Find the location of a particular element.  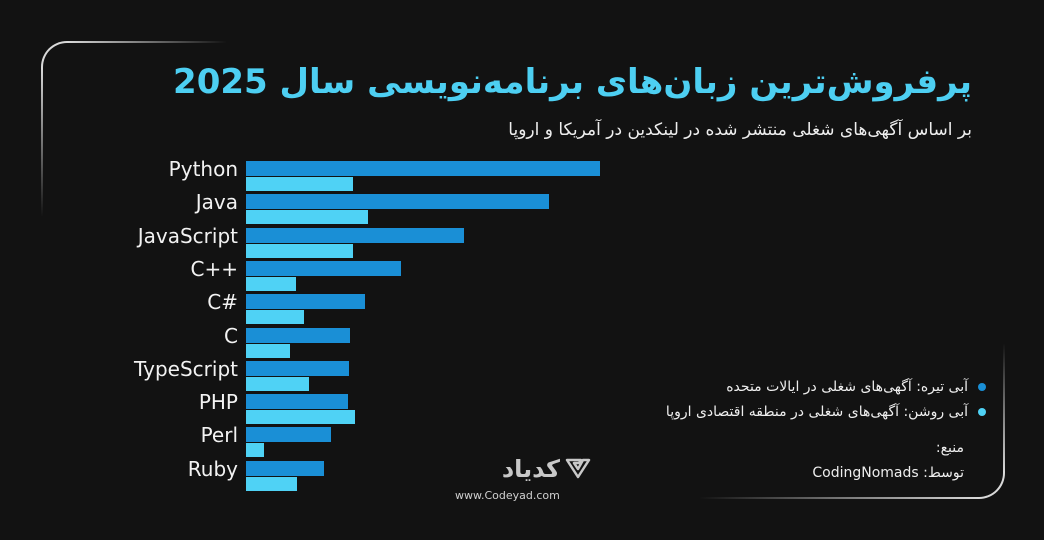

category-label: C is located at coordinates (231, 335).